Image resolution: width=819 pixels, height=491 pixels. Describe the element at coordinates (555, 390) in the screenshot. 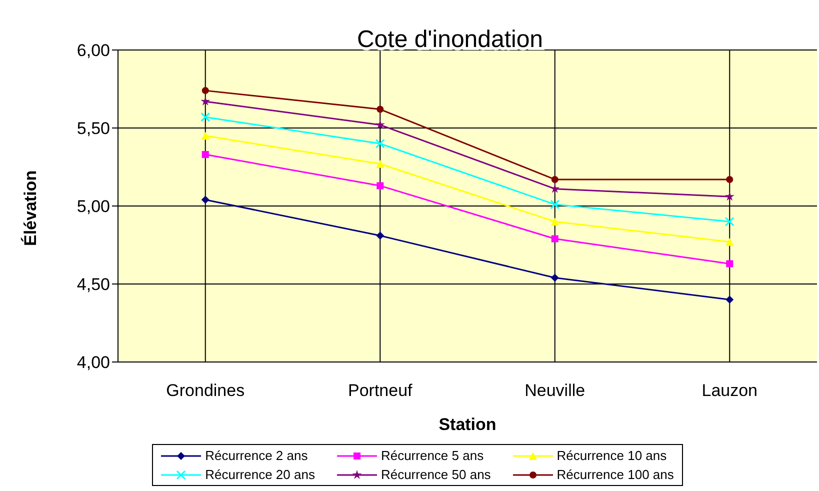

I see `x-tick-label: Neuville` at that location.